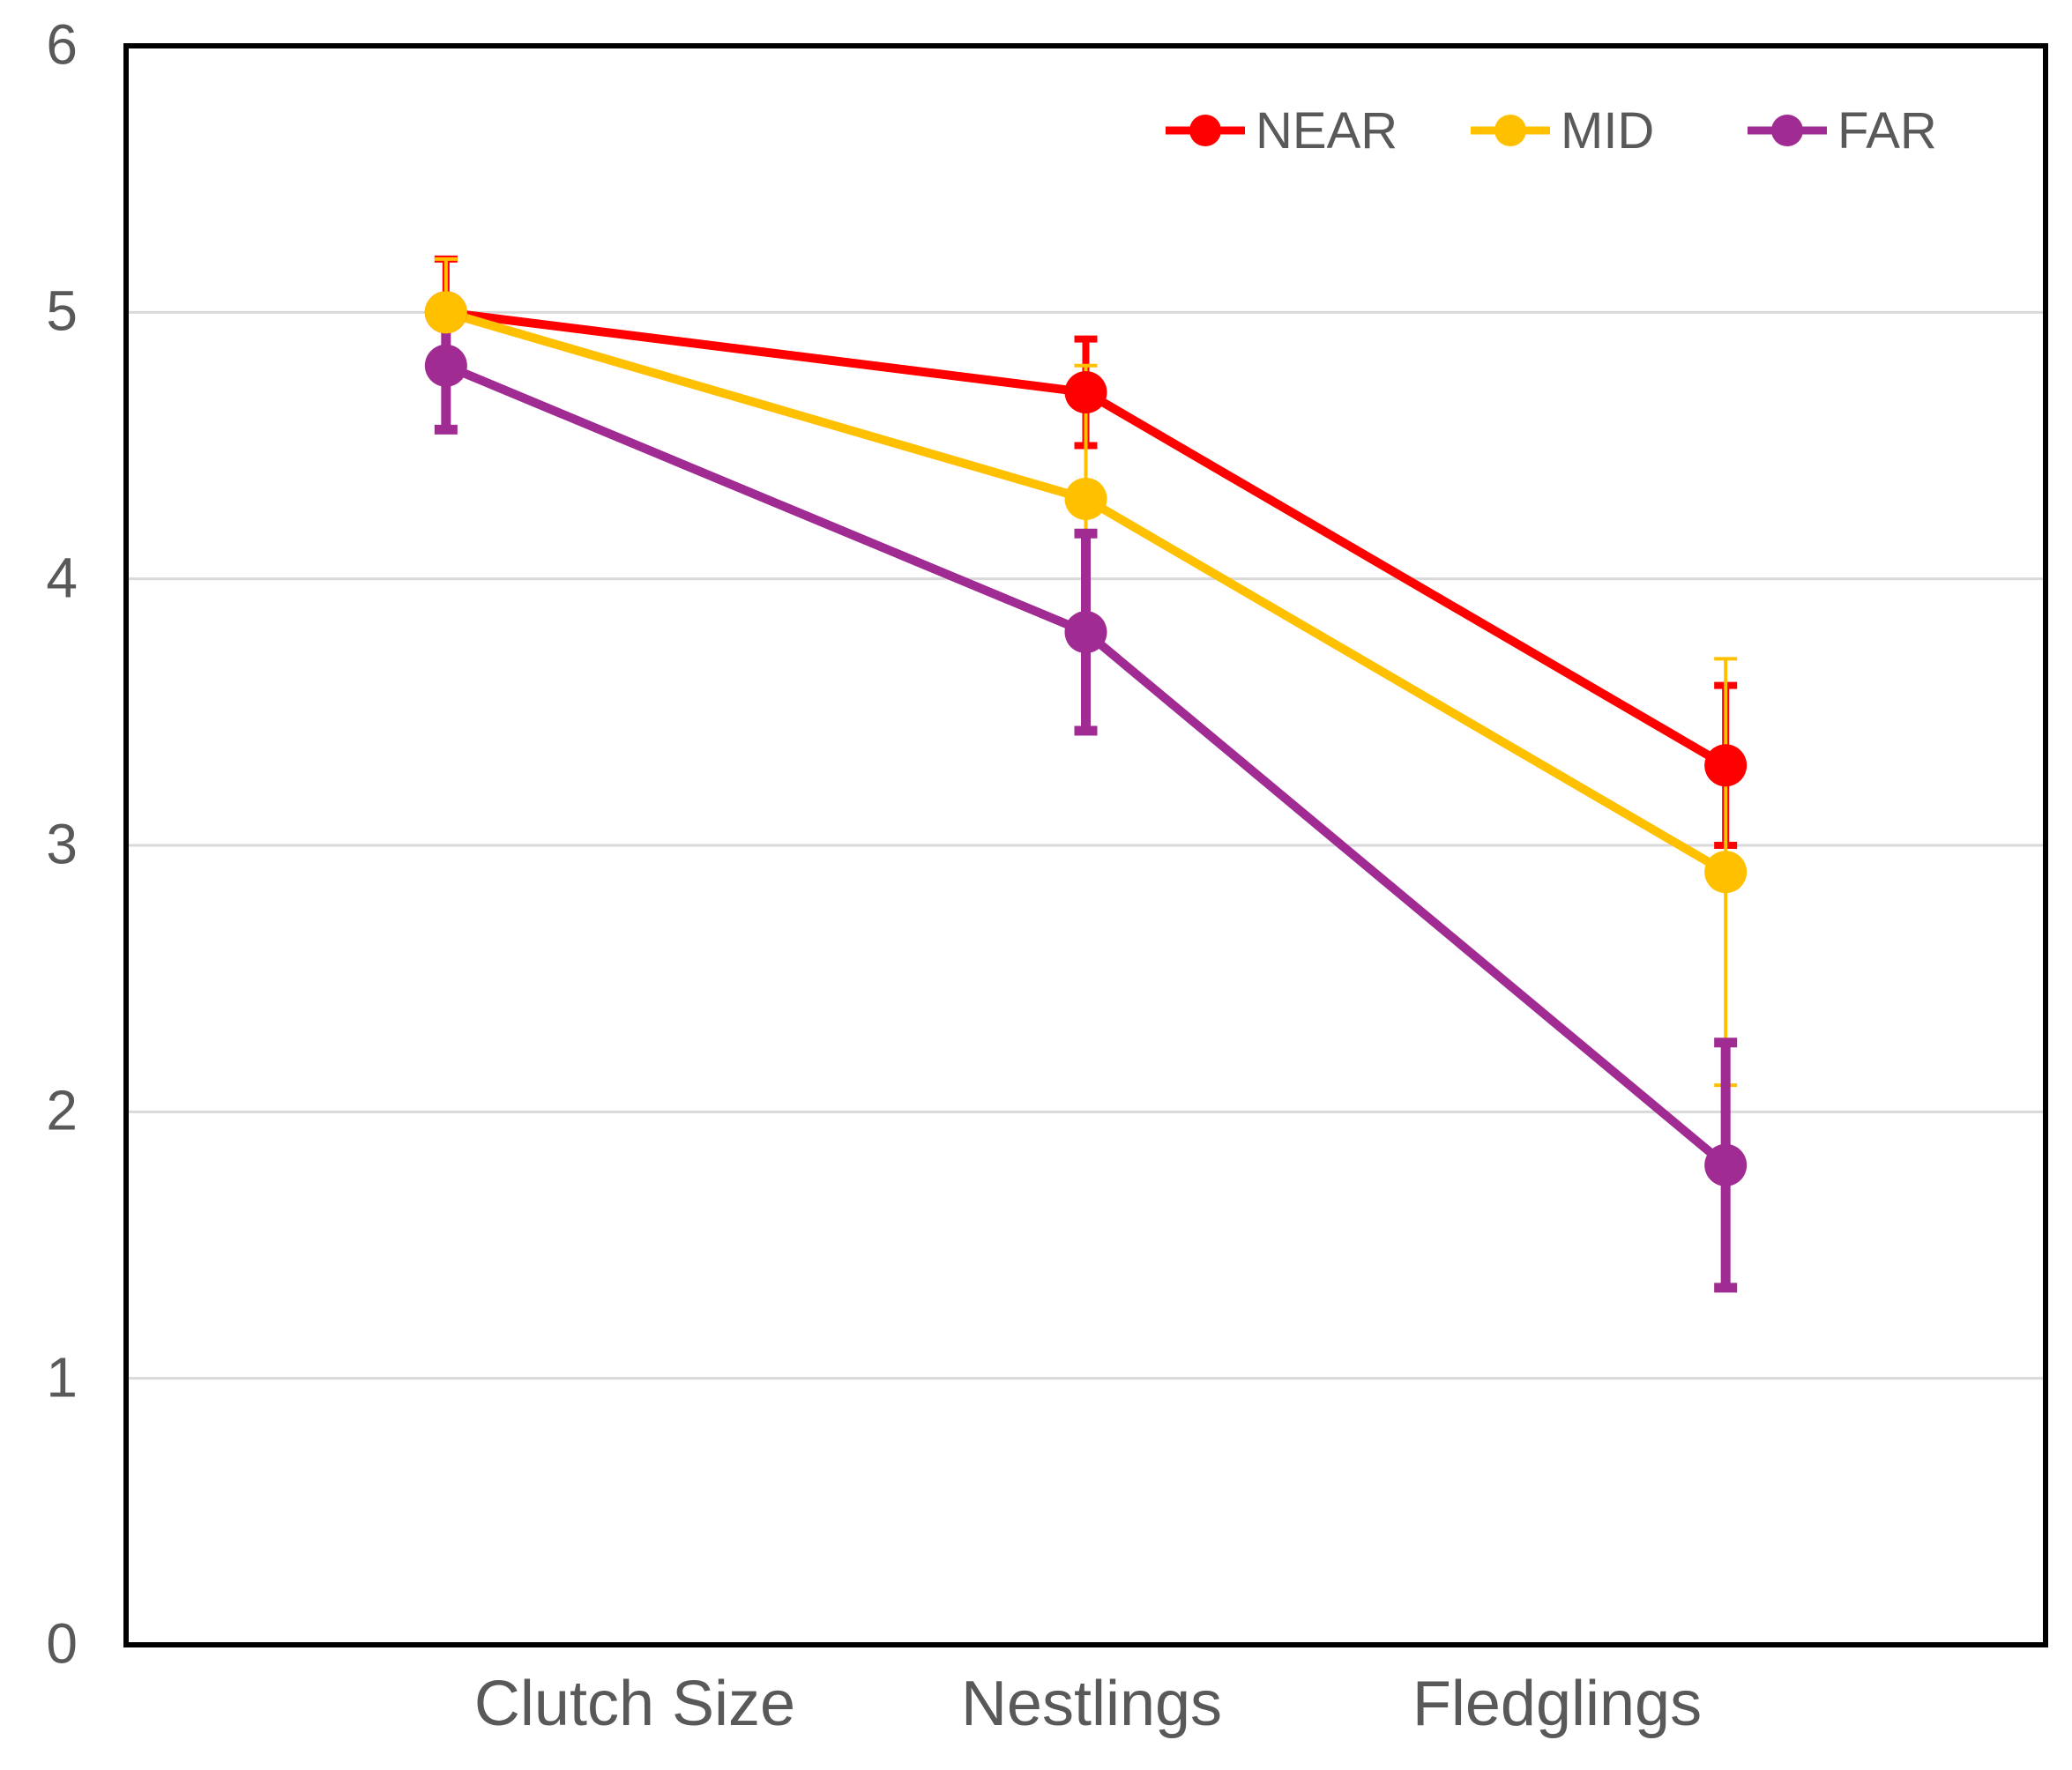 The width and height of the screenshot is (2072, 1770). What do you see at coordinates (62, 1110) in the screenshot?
I see `y-tick-label-2: 2` at bounding box center [62, 1110].